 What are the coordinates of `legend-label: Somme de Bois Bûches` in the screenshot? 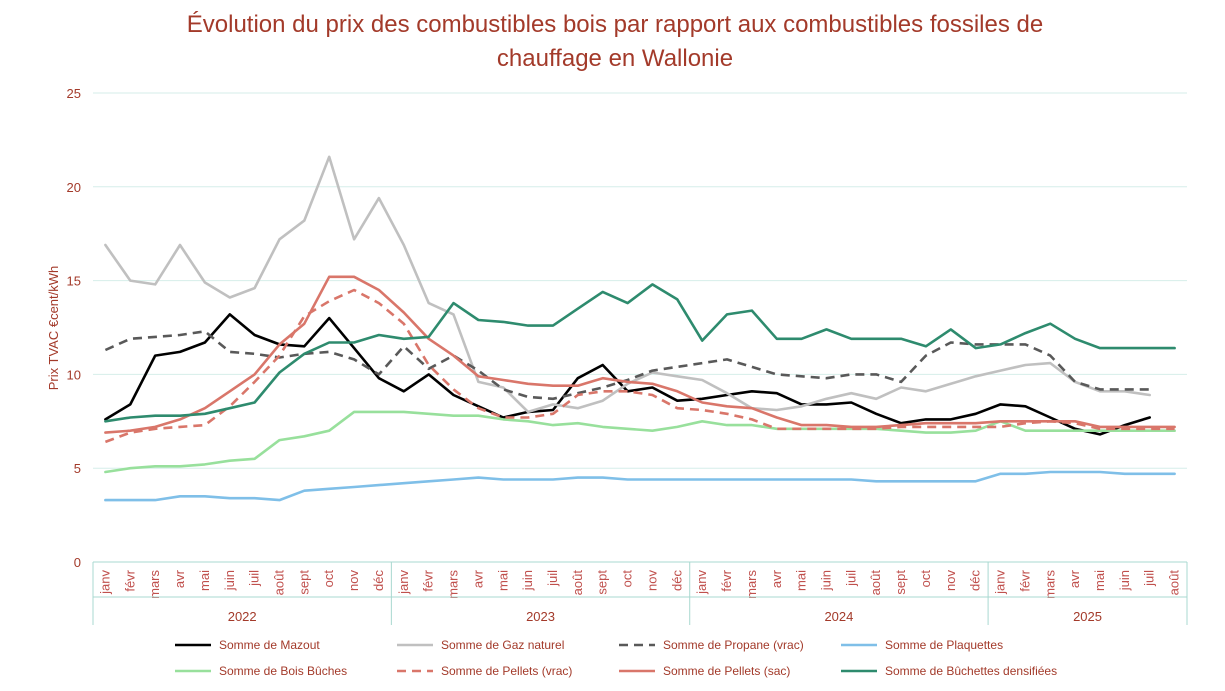 It's located at (283, 671).